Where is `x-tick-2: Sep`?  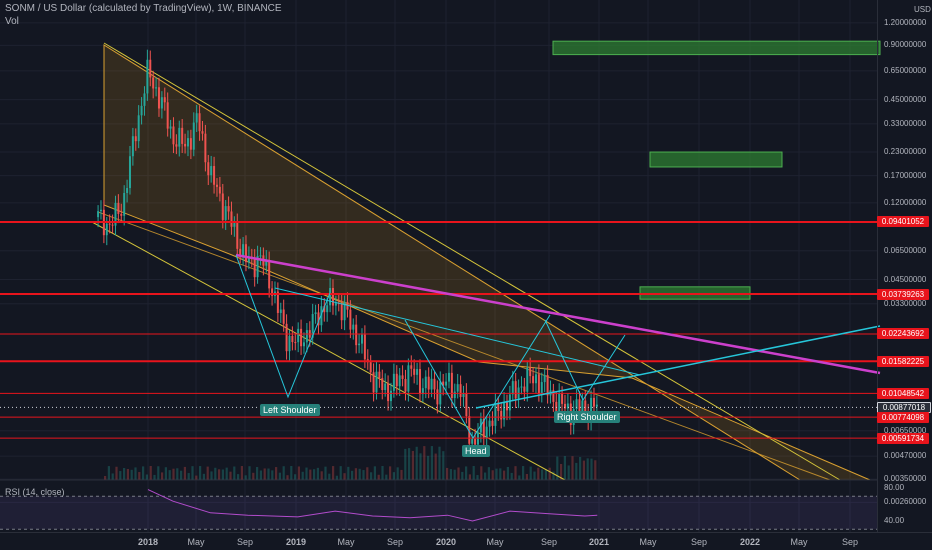
x-tick-2: Sep is located at coordinates (245, 542).